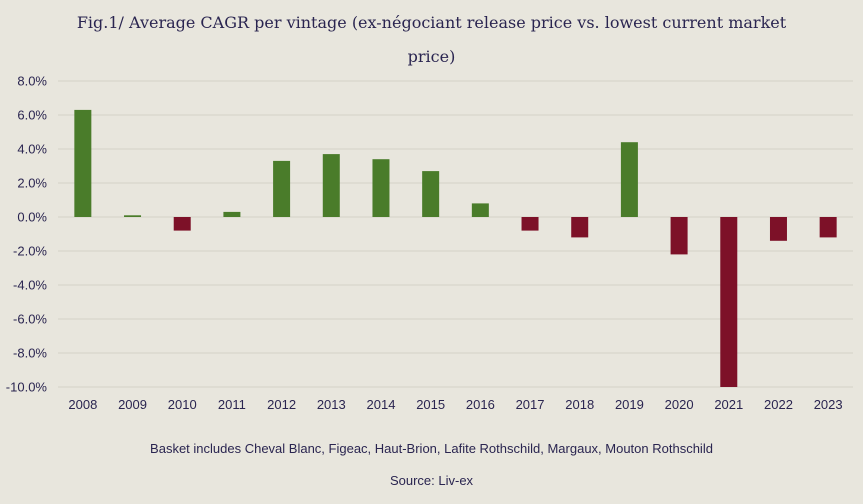 The image size is (863, 504). I want to click on bar-2009, so click(133, 216).